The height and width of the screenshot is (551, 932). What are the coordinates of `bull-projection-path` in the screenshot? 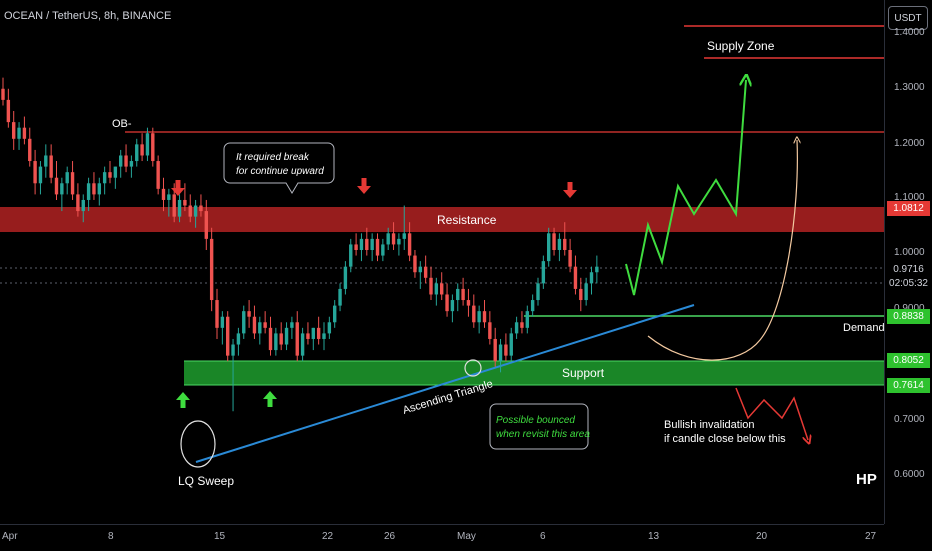 It's located at (685, 188).